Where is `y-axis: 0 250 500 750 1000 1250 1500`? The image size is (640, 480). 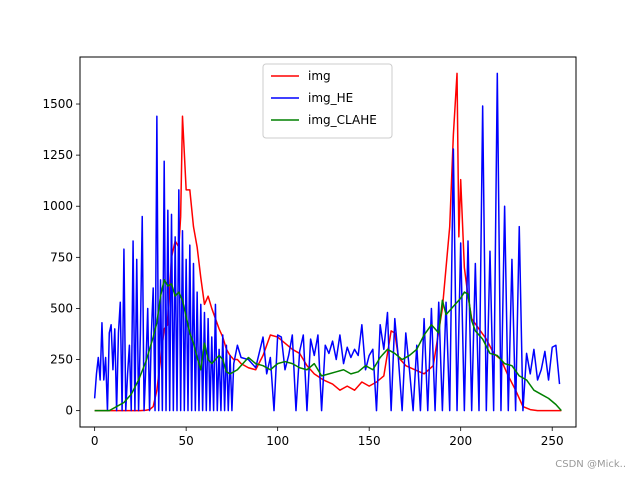 y-axis: 0 250 500 750 1000 1250 1500 is located at coordinates (61, 257).